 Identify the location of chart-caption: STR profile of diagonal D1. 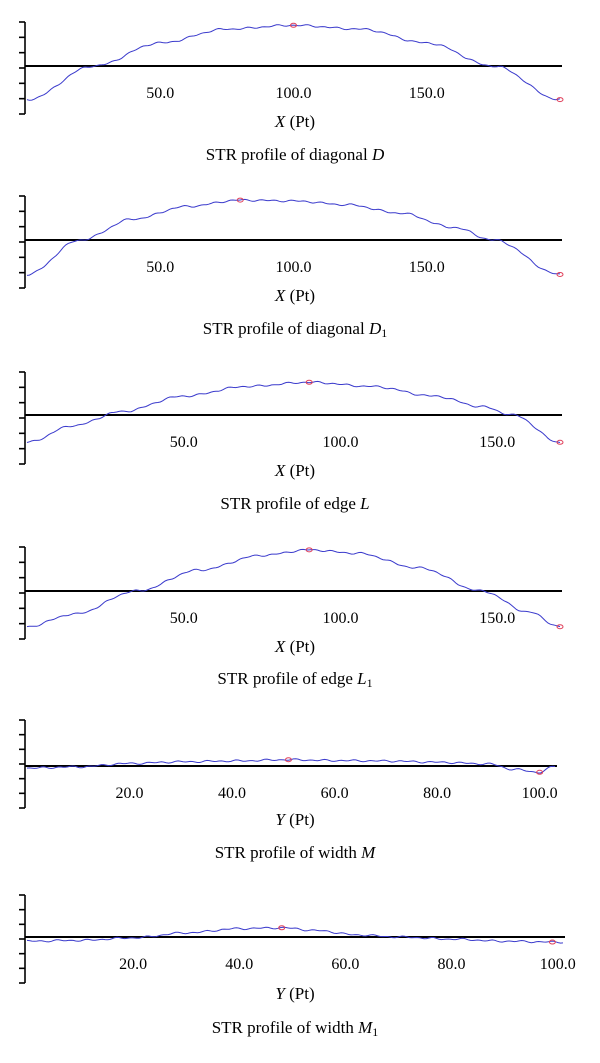
(295, 330).